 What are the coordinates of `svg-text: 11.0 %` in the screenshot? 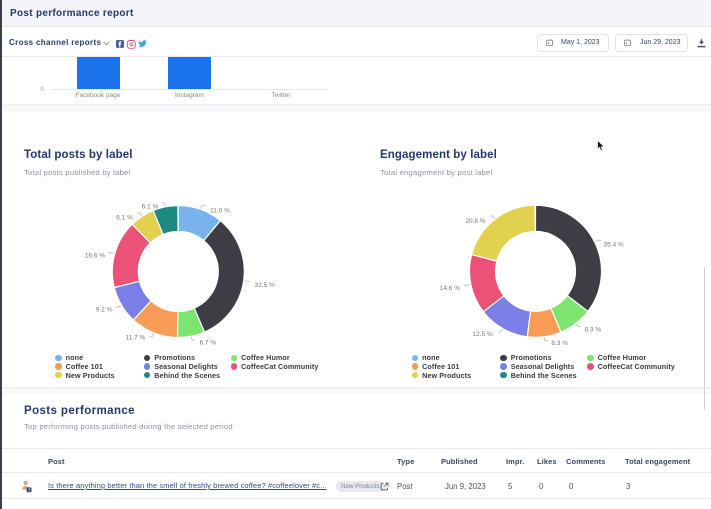 It's located at (220, 211).